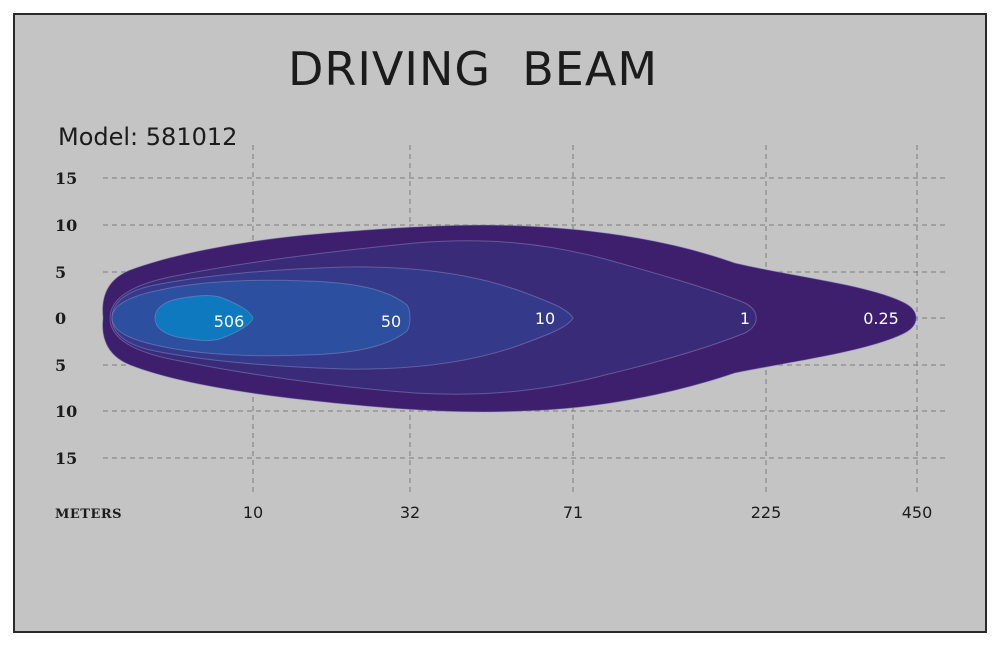  I want to click on x-tick-label: 225, so click(766, 512).